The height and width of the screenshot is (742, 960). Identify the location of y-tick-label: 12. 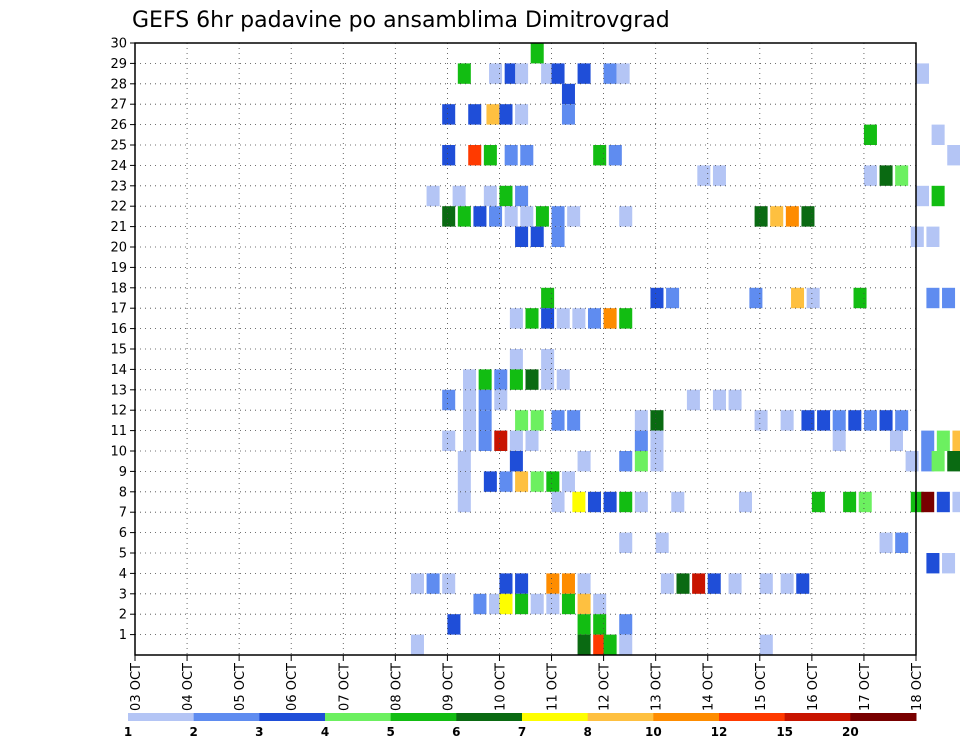
(118, 411).